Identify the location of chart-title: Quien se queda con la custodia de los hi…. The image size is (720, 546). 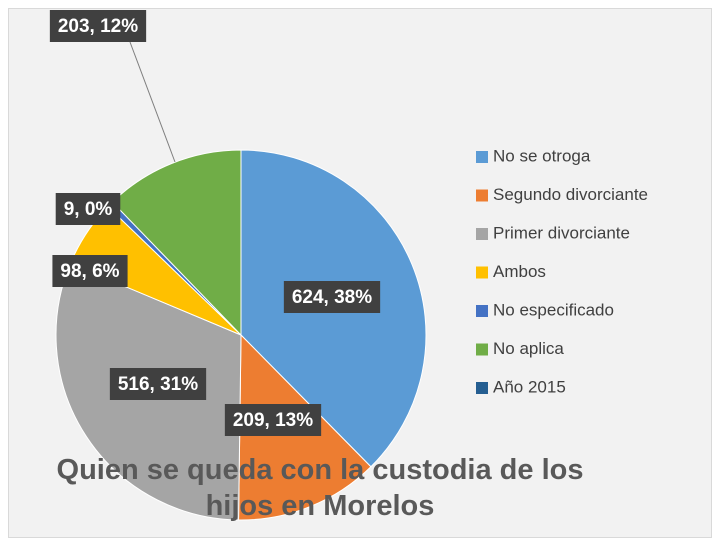
(320, 488).